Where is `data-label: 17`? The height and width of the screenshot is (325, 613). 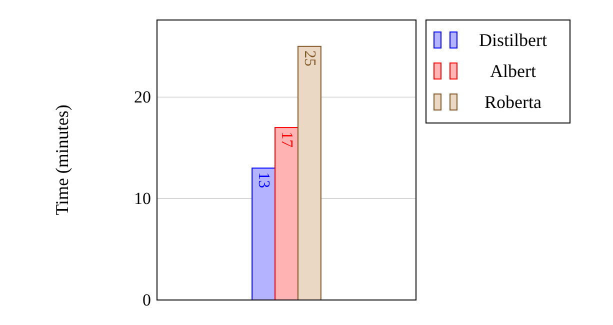 data-label: 17 is located at coordinates (286, 140).